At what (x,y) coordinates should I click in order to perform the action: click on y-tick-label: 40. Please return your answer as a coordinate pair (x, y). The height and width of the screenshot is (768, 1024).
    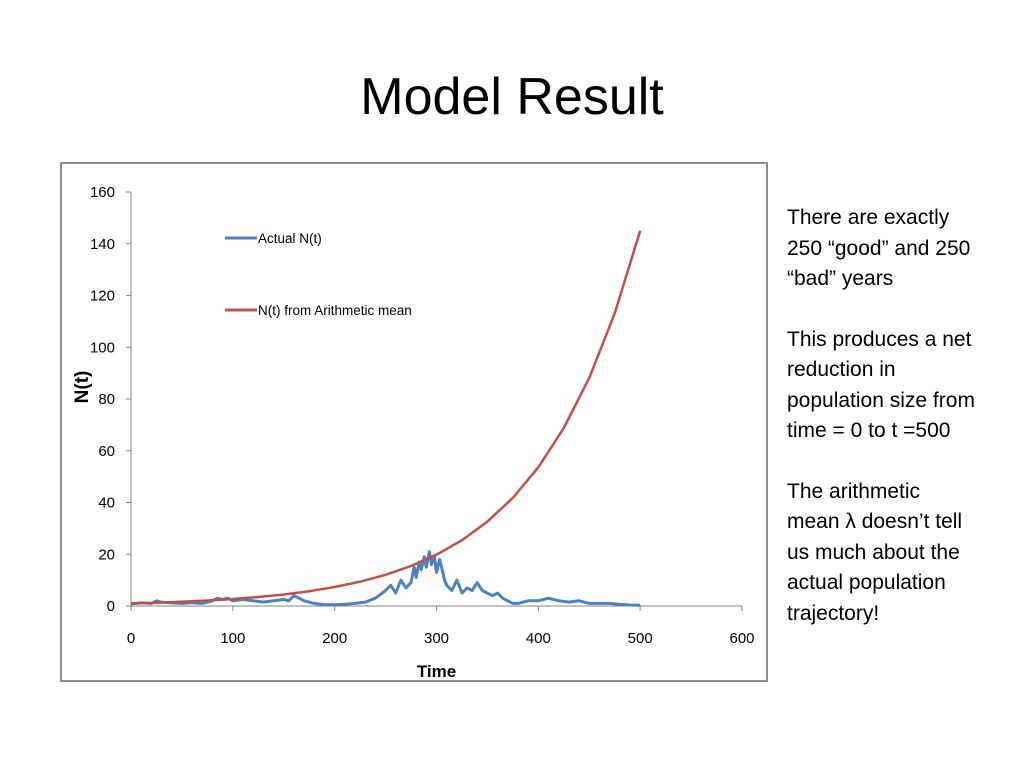
    Looking at the image, I should click on (106, 503).